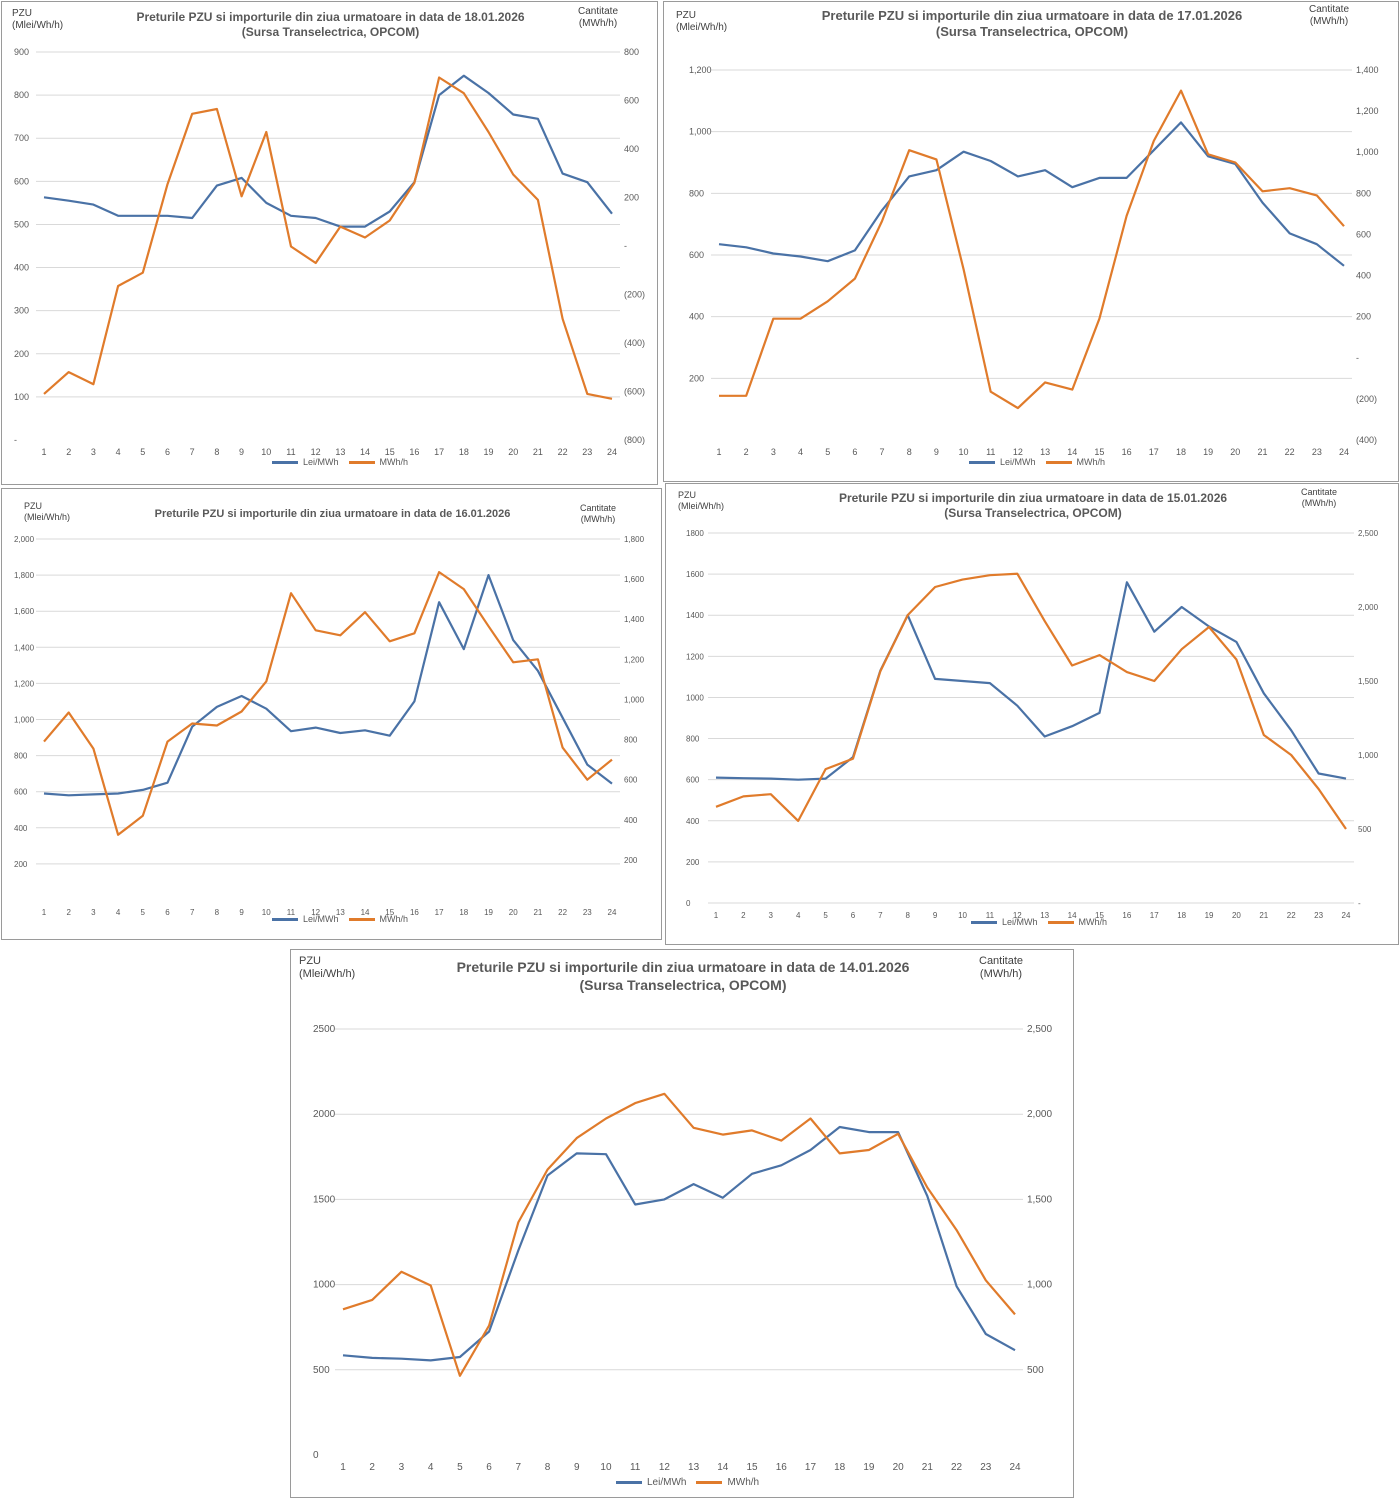 This screenshot has width=1400, height=1500. Describe the element at coordinates (634, 295) in the screenshot. I see `right-tick-label: (200)` at that location.